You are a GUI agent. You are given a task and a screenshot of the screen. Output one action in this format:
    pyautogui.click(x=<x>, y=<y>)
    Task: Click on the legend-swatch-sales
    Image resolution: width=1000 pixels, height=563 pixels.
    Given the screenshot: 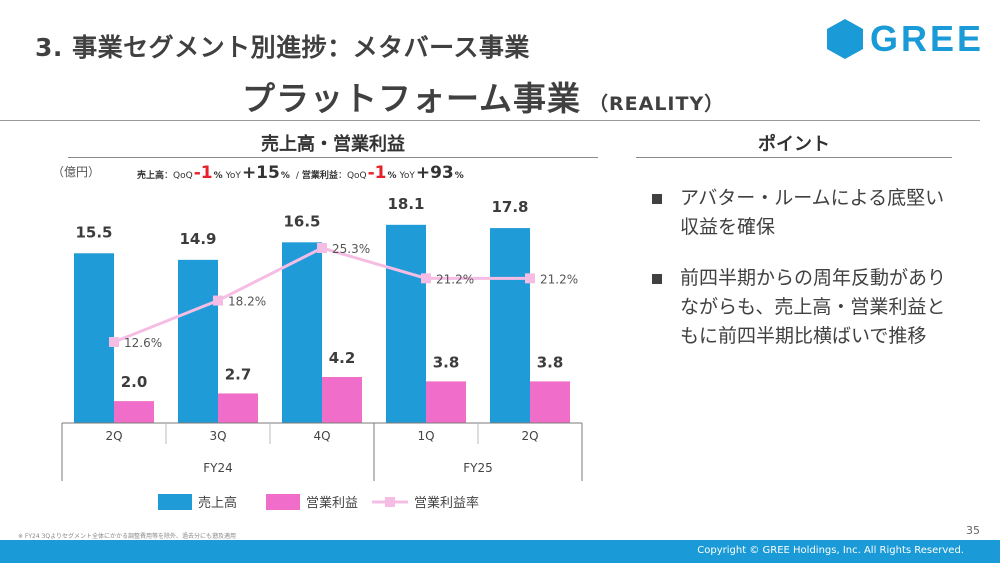 What is the action you would take?
    pyautogui.click(x=175, y=502)
    